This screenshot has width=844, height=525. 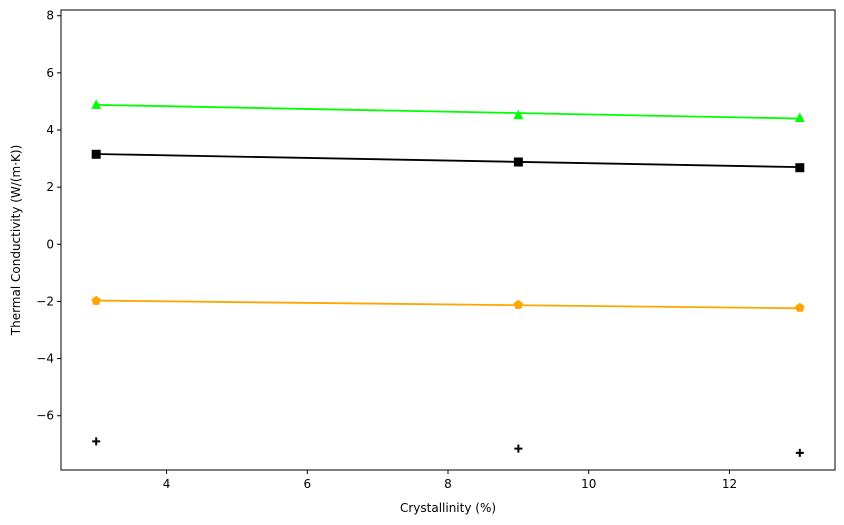 What do you see at coordinates (307, 484) in the screenshot?
I see `x-tick-label: 6` at bounding box center [307, 484].